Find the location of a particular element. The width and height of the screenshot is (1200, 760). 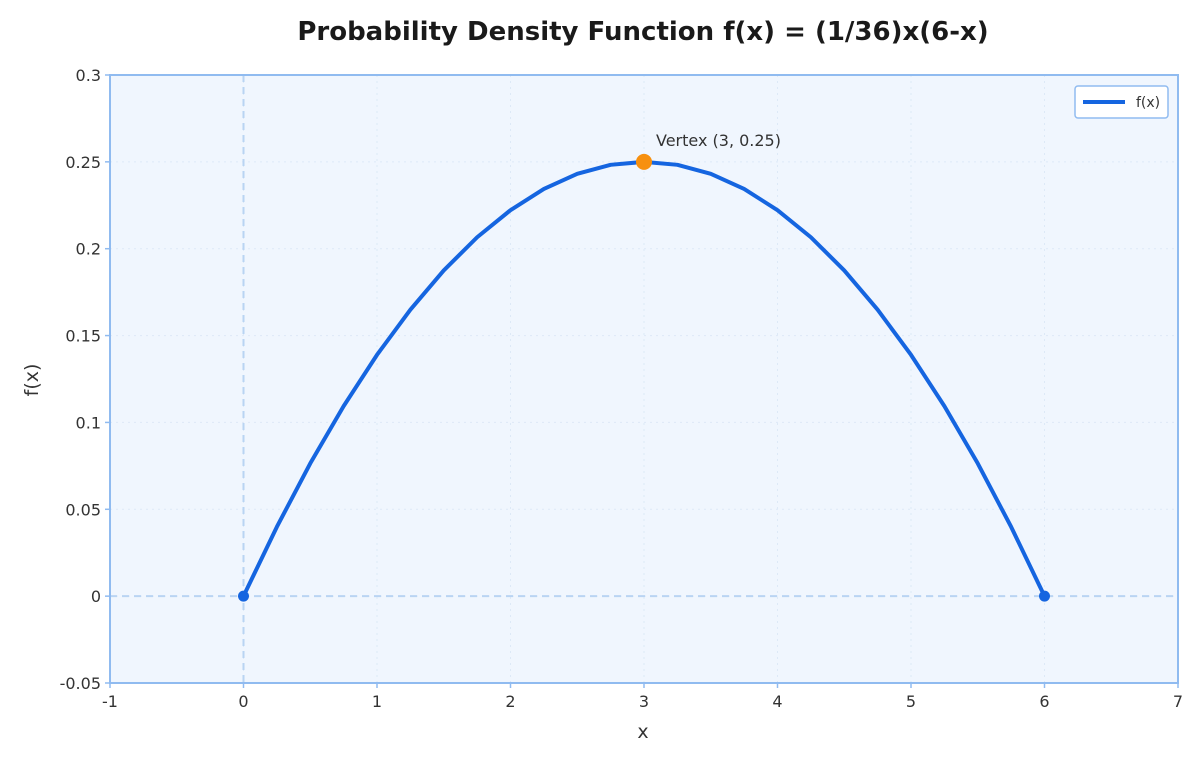

y-tick-label: 0.1 is located at coordinates (88, 422).